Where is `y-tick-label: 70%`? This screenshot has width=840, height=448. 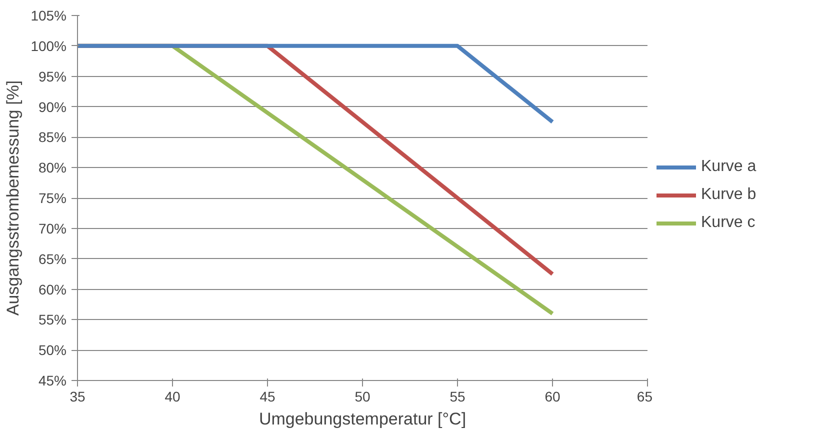
y-tick-label: 70% is located at coordinates (52, 228).